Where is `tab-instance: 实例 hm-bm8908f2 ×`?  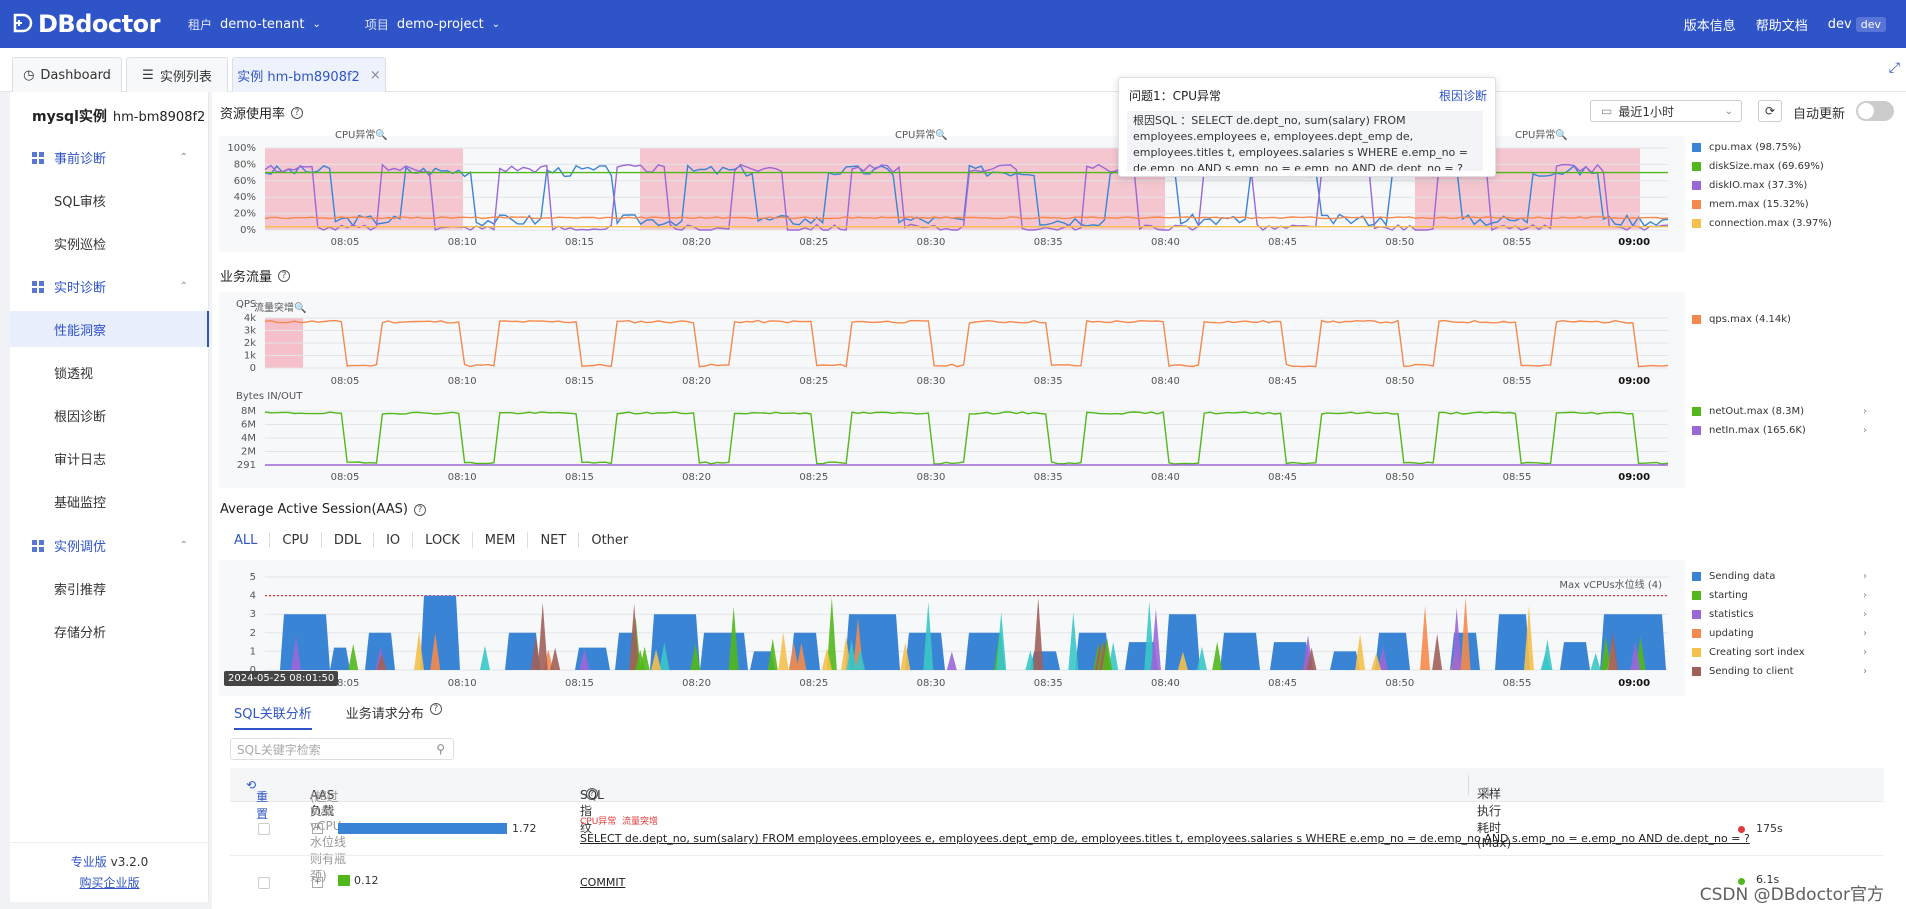 tab-instance: 实例 hm-bm8908f2 × is located at coordinates (309, 74).